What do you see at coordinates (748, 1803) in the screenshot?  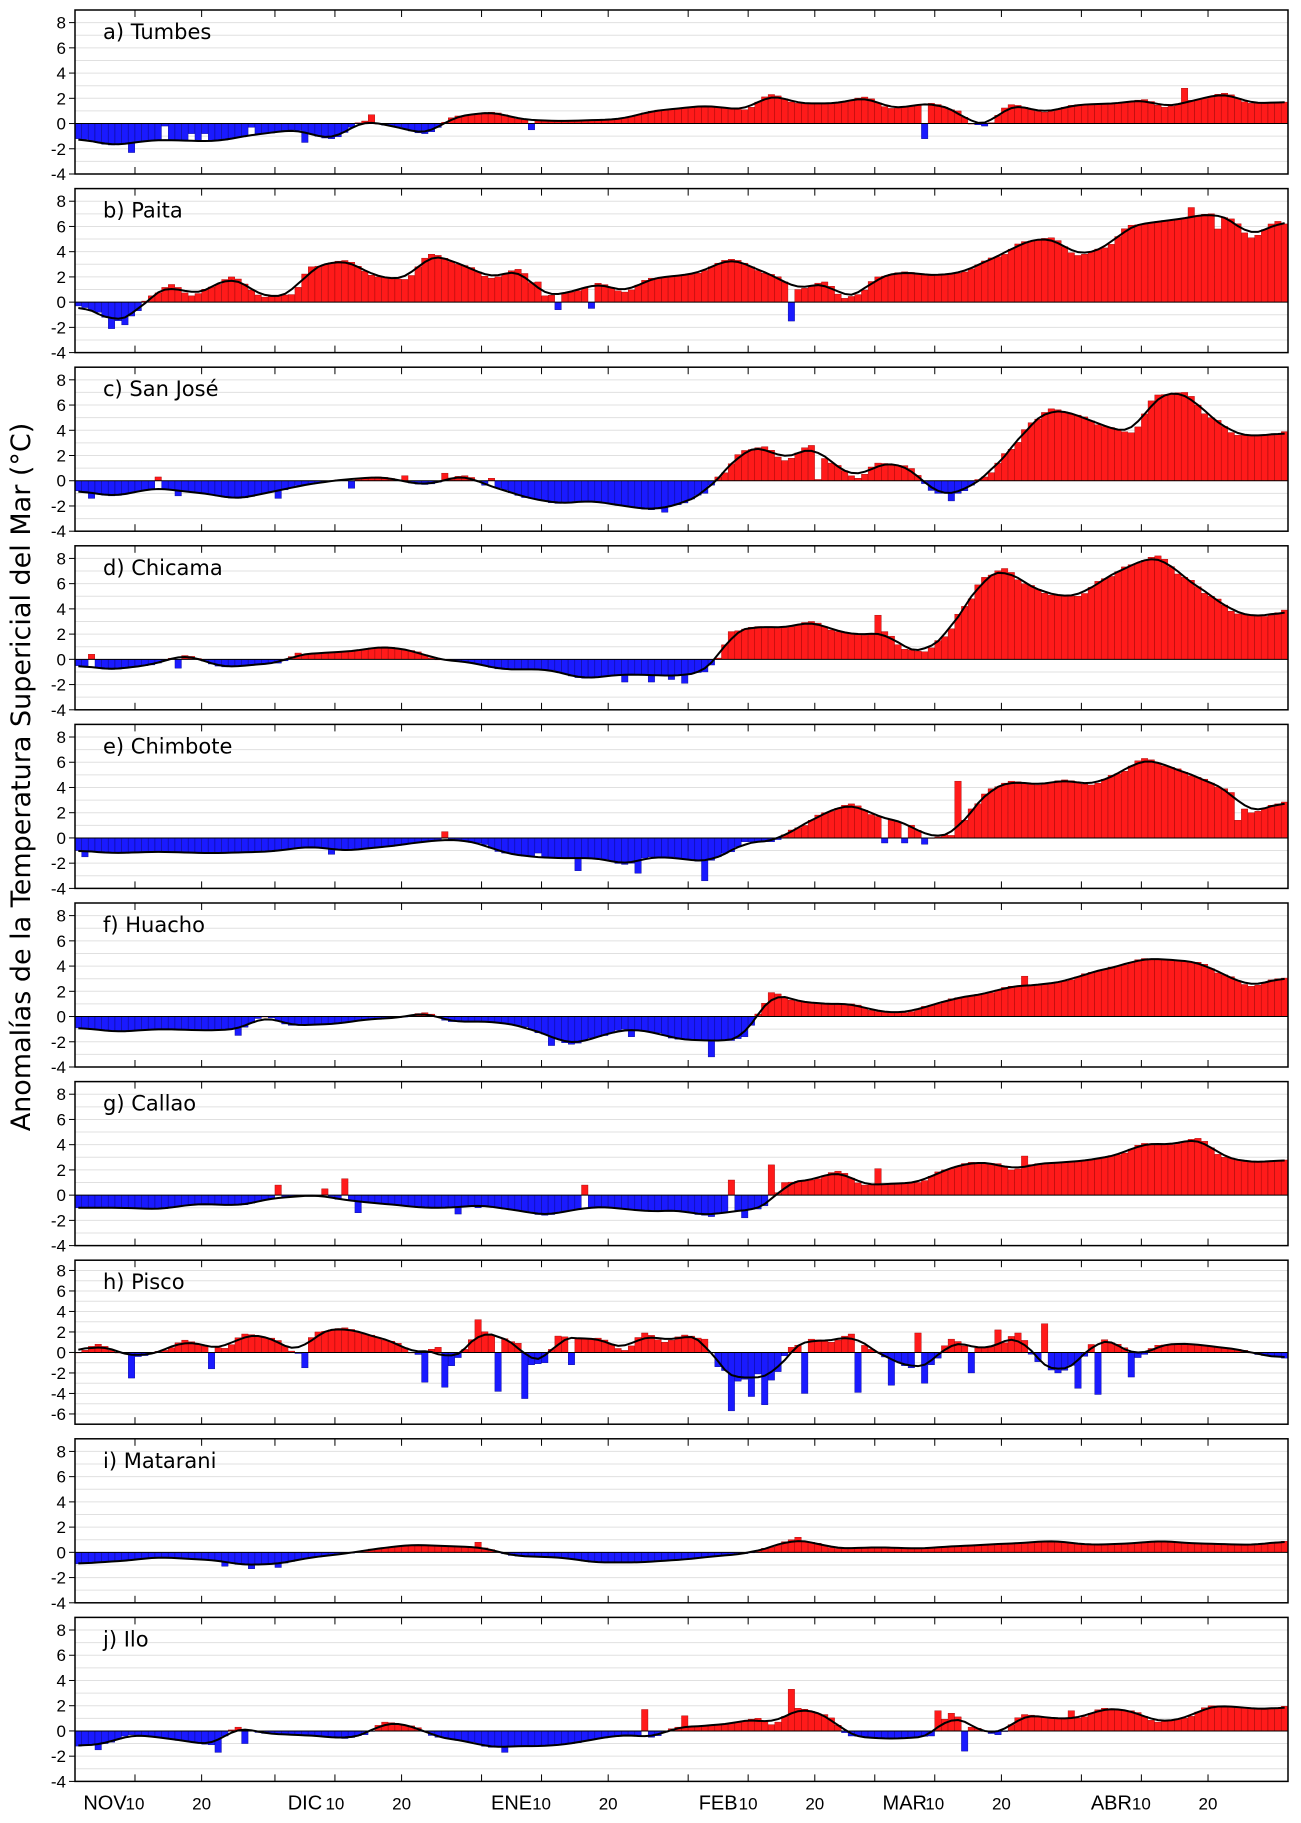 I see `x-tick-label: 10` at bounding box center [748, 1803].